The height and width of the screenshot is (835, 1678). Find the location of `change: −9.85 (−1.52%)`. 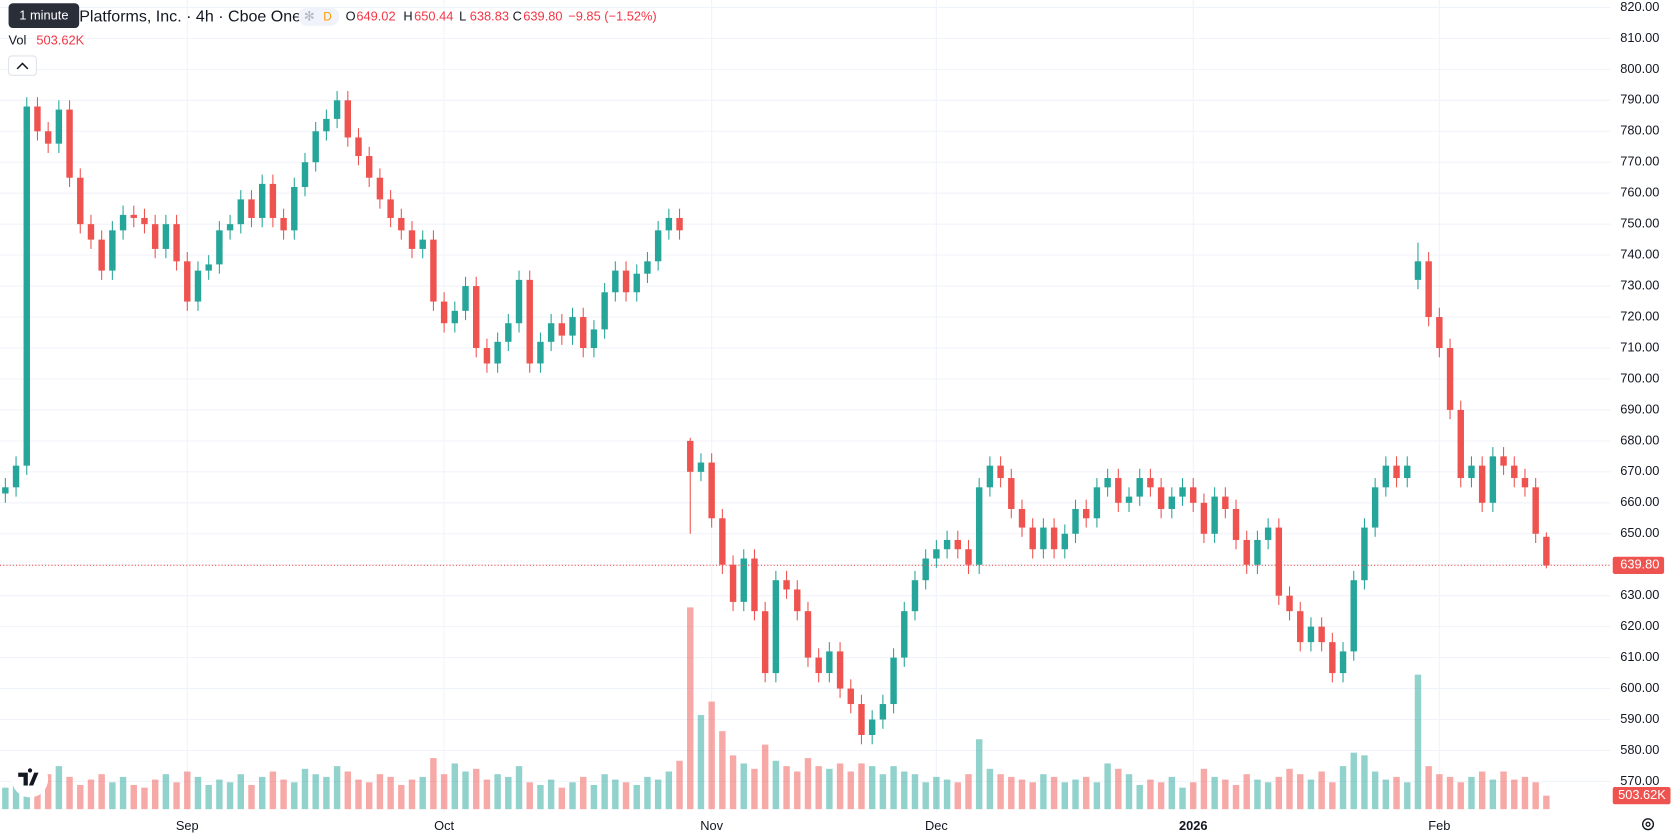

change: −9.85 (−1.52%) is located at coordinates (612, 16).